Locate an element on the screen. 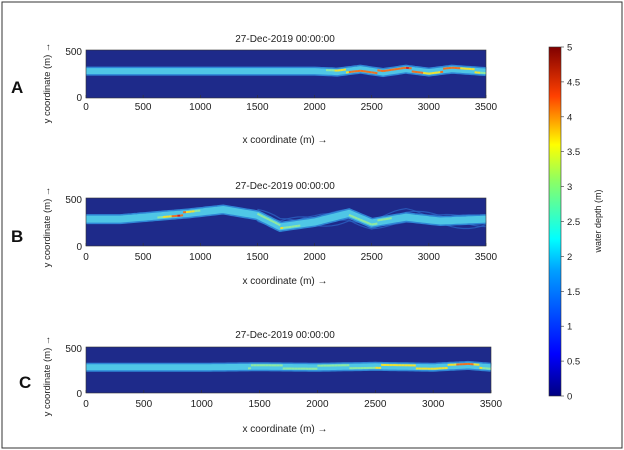  colorbar-gradient is located at coordinates (555, 221).